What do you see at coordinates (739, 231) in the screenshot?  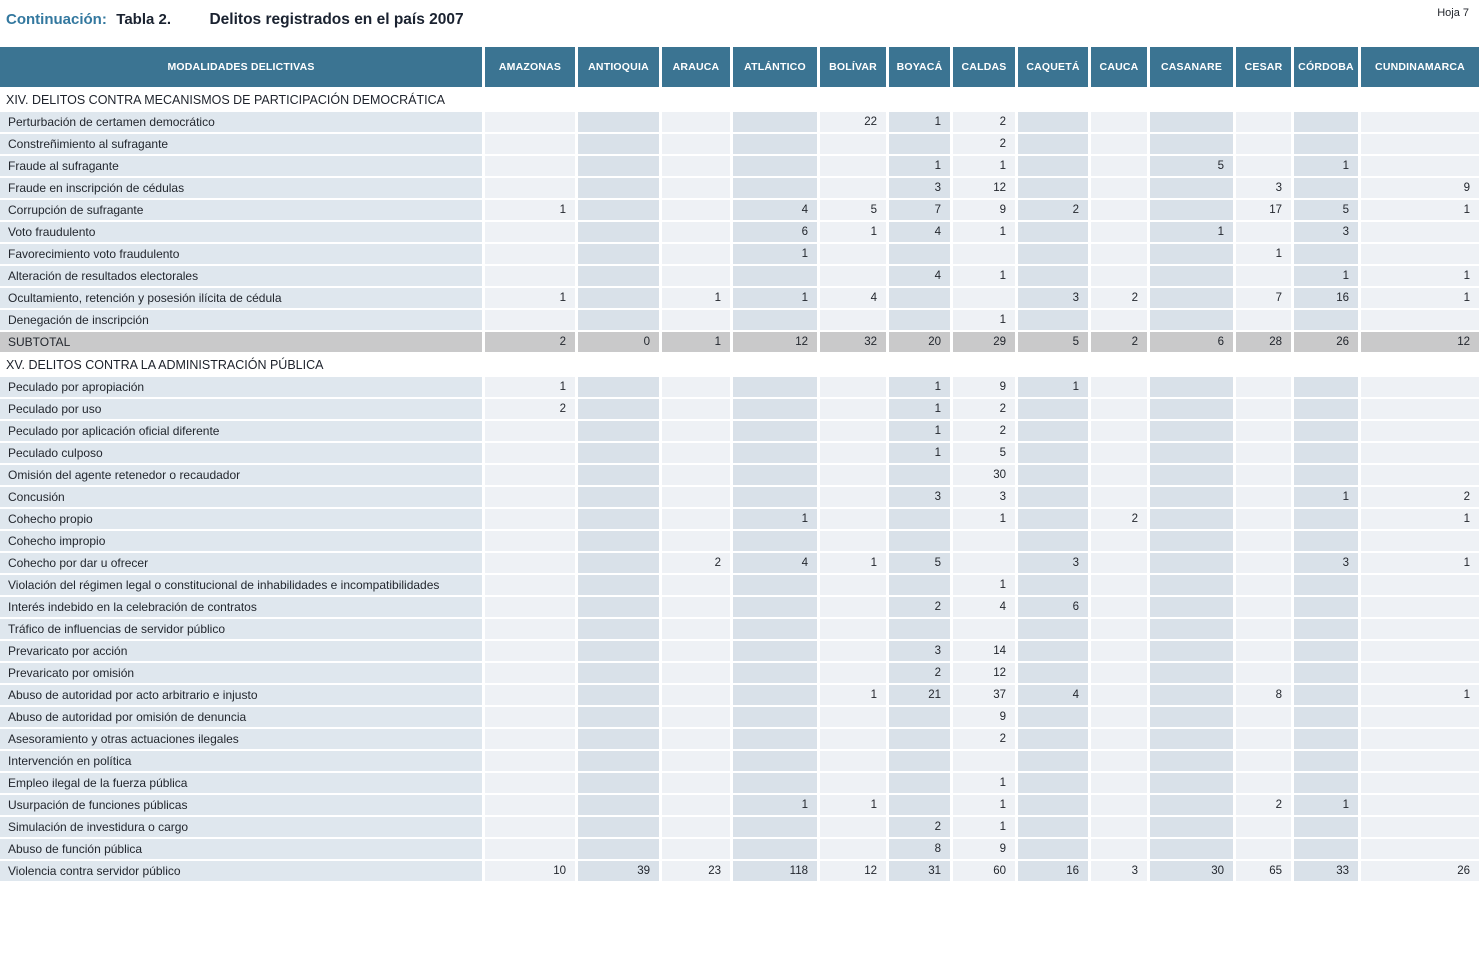 I see `table-row: Voto fraudulento 6 1 4 1 1 3` at bounding box center [739, 231].